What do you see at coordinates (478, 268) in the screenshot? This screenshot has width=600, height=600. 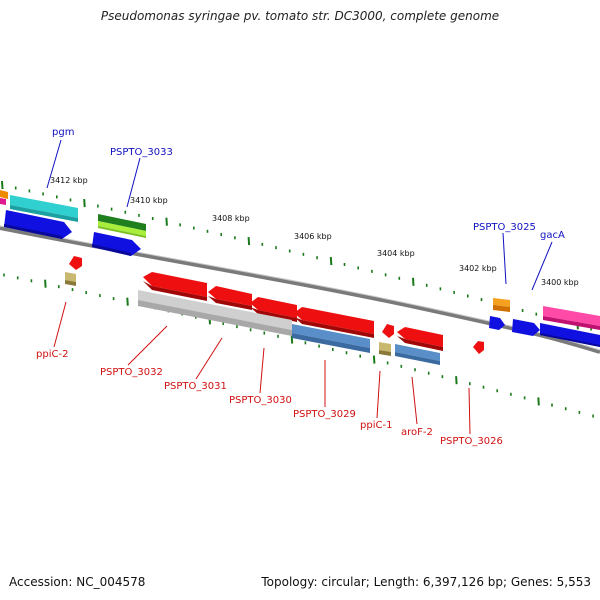 I see `kbp-label: 3402 kbp` at bounding box center [478, 268].